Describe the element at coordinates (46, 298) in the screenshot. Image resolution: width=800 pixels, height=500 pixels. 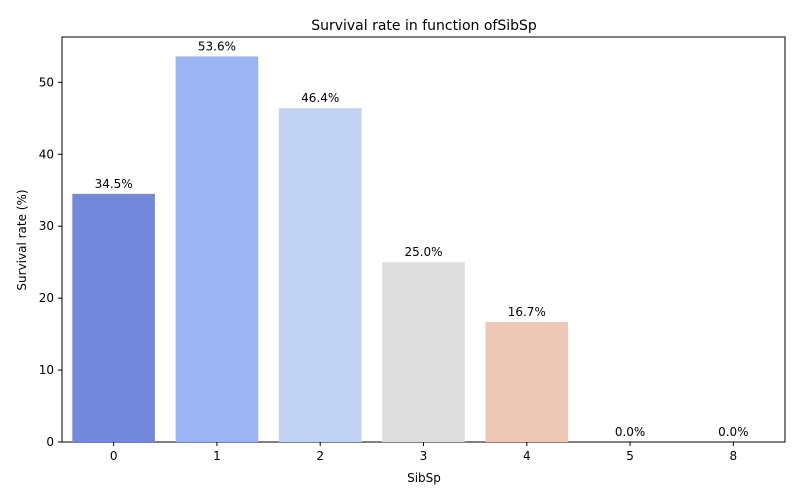
I see `y-tick-label-20: 20` at that location.